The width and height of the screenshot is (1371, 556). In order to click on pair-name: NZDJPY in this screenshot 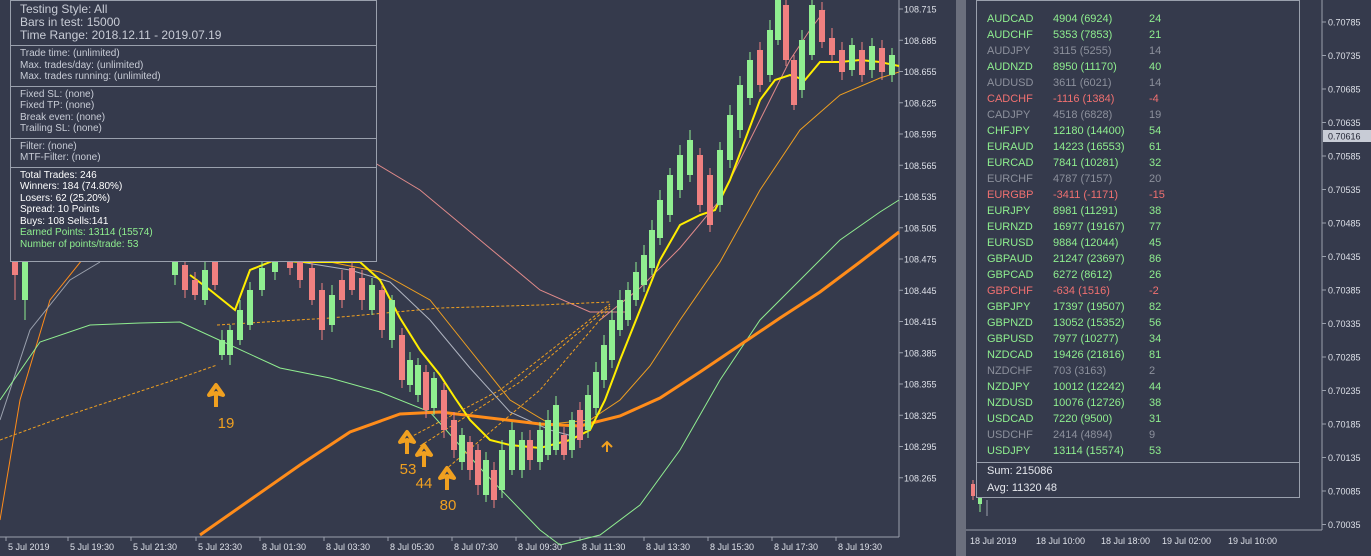, I will do `click(1008, 387)`.